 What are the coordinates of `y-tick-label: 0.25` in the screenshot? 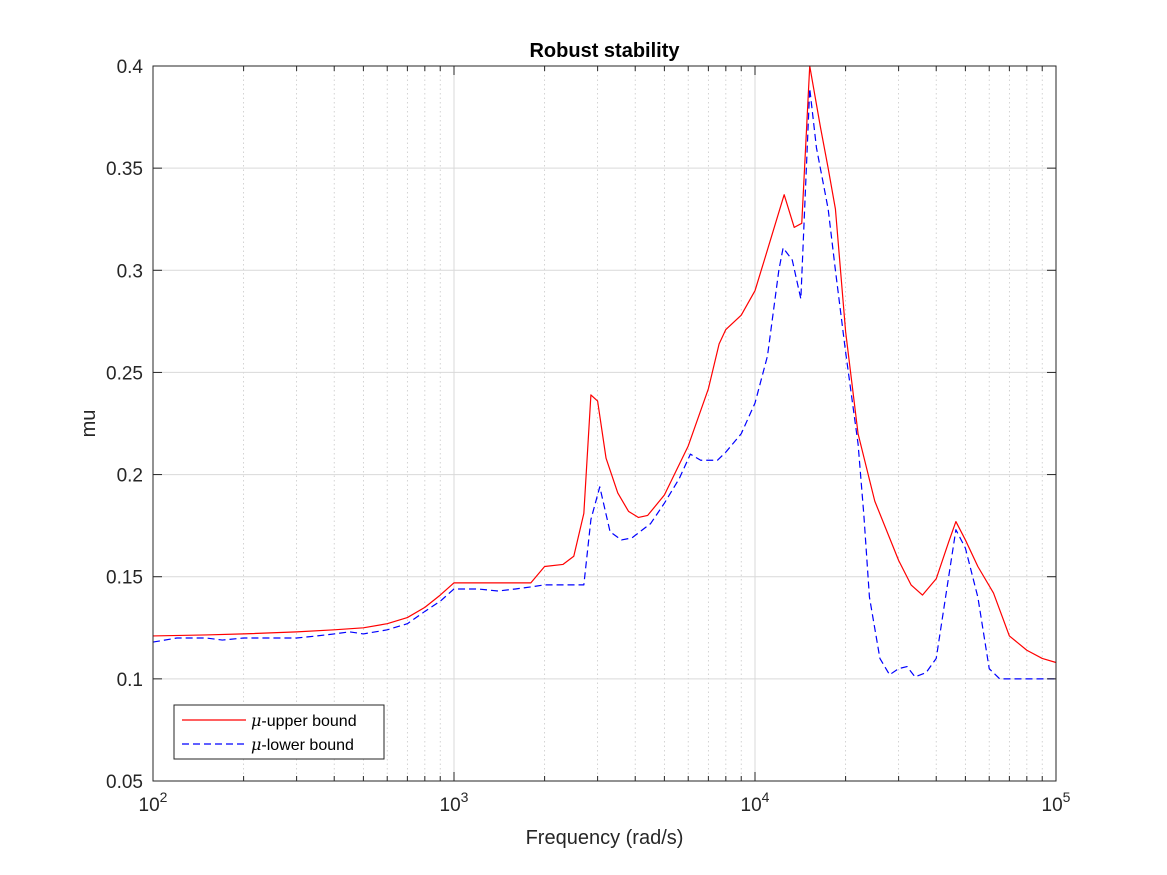 It's located at (124, 373).